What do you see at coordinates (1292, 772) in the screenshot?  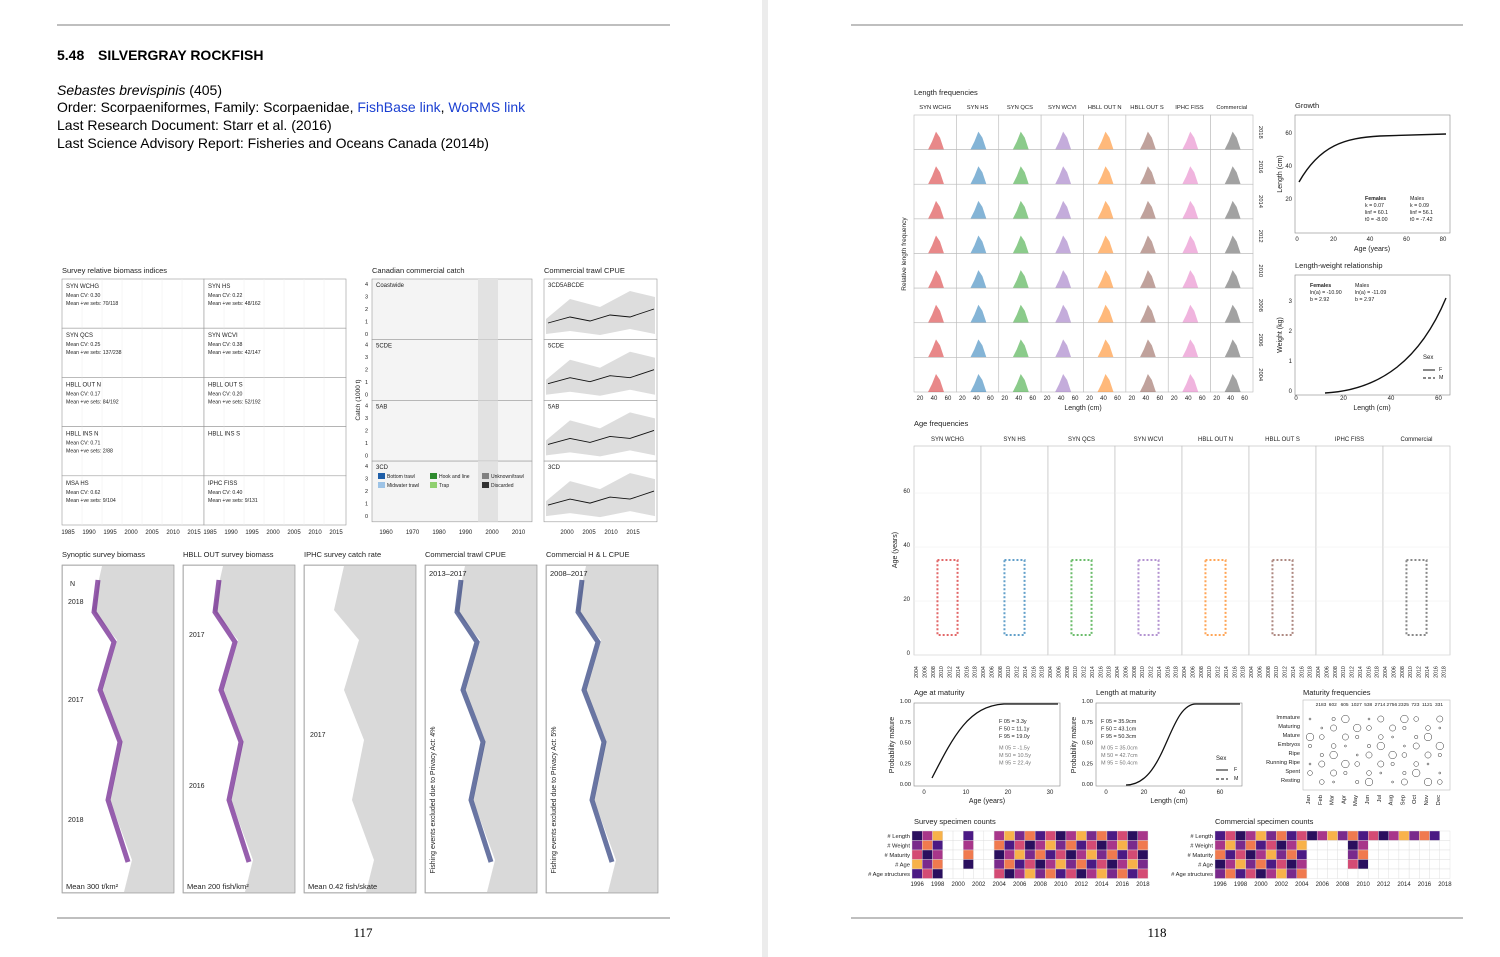 I see `category-label: Spent` at bounding box center [1292, 772].